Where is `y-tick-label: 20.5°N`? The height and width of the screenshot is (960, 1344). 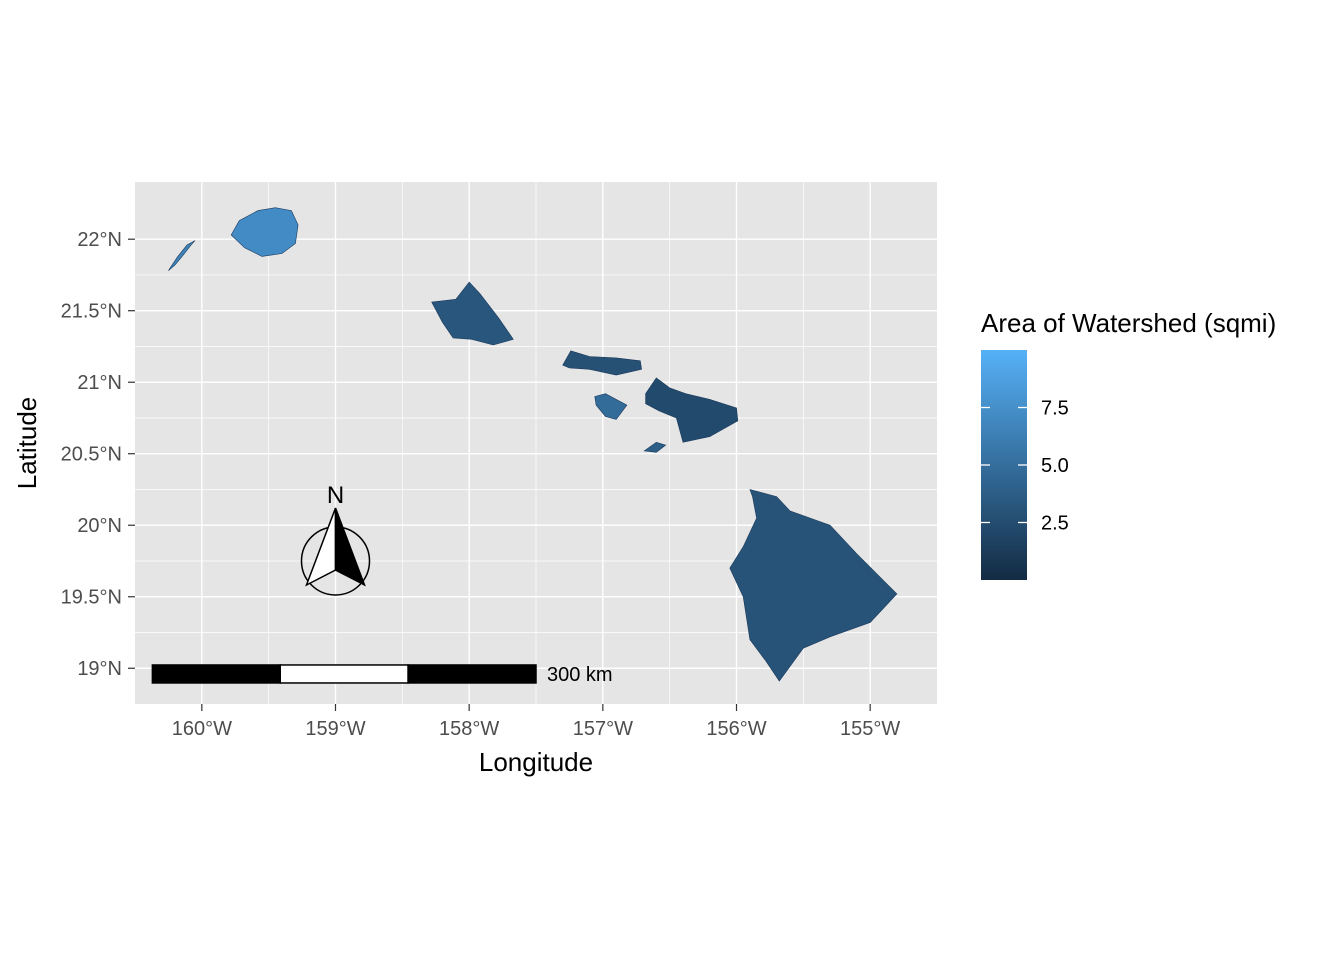
y-tick-label: 20.5°N is located at coordinates (91, 455).